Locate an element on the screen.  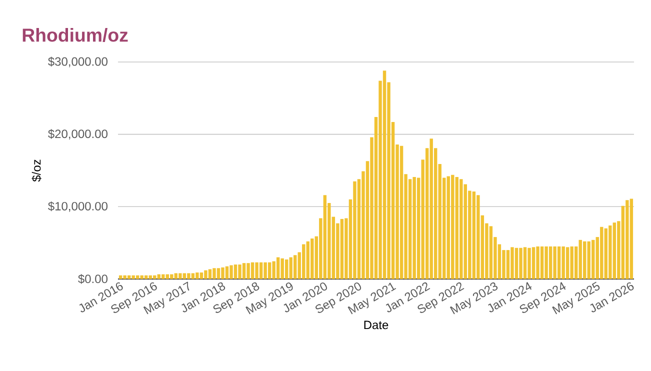
chart-title: Rhodium/oz is located at coordinates (75, 35).